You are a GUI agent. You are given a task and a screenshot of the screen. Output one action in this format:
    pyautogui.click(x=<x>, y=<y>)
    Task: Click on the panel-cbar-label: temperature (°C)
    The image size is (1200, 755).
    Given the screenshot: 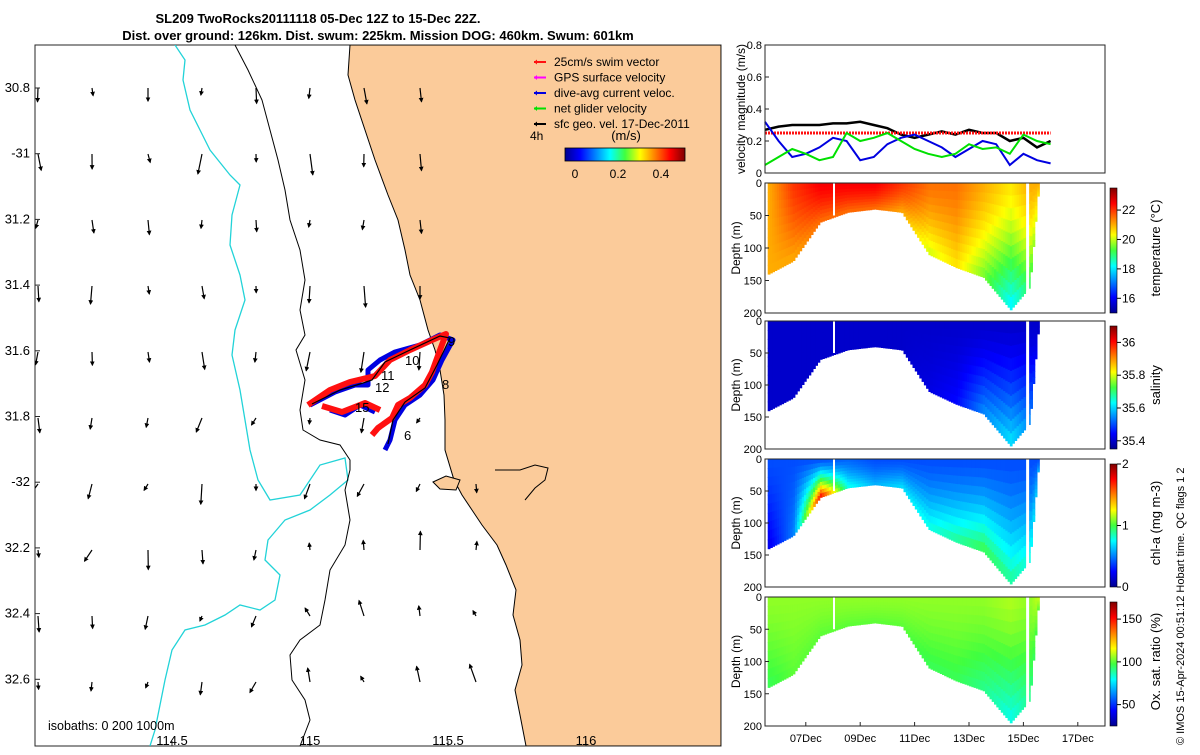 What is the action you would take?
    pyautogui.click(x=1155, y=248)
    